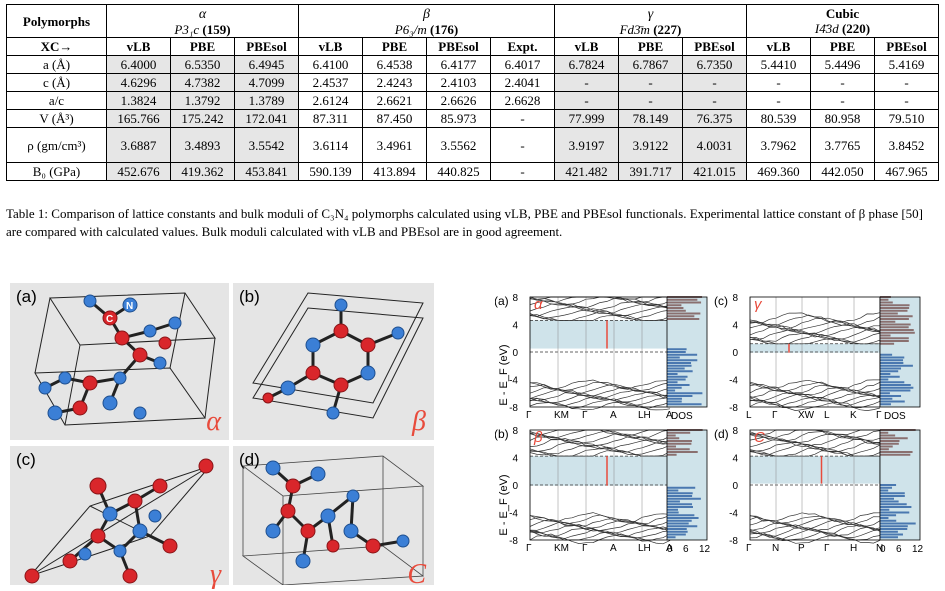 This screenshot has height=591, width=945. What do you see at coordinates (125, 359) in the screenshot?
I see `alpha-structure-drawing: C N` at bounding box center [125, 359].